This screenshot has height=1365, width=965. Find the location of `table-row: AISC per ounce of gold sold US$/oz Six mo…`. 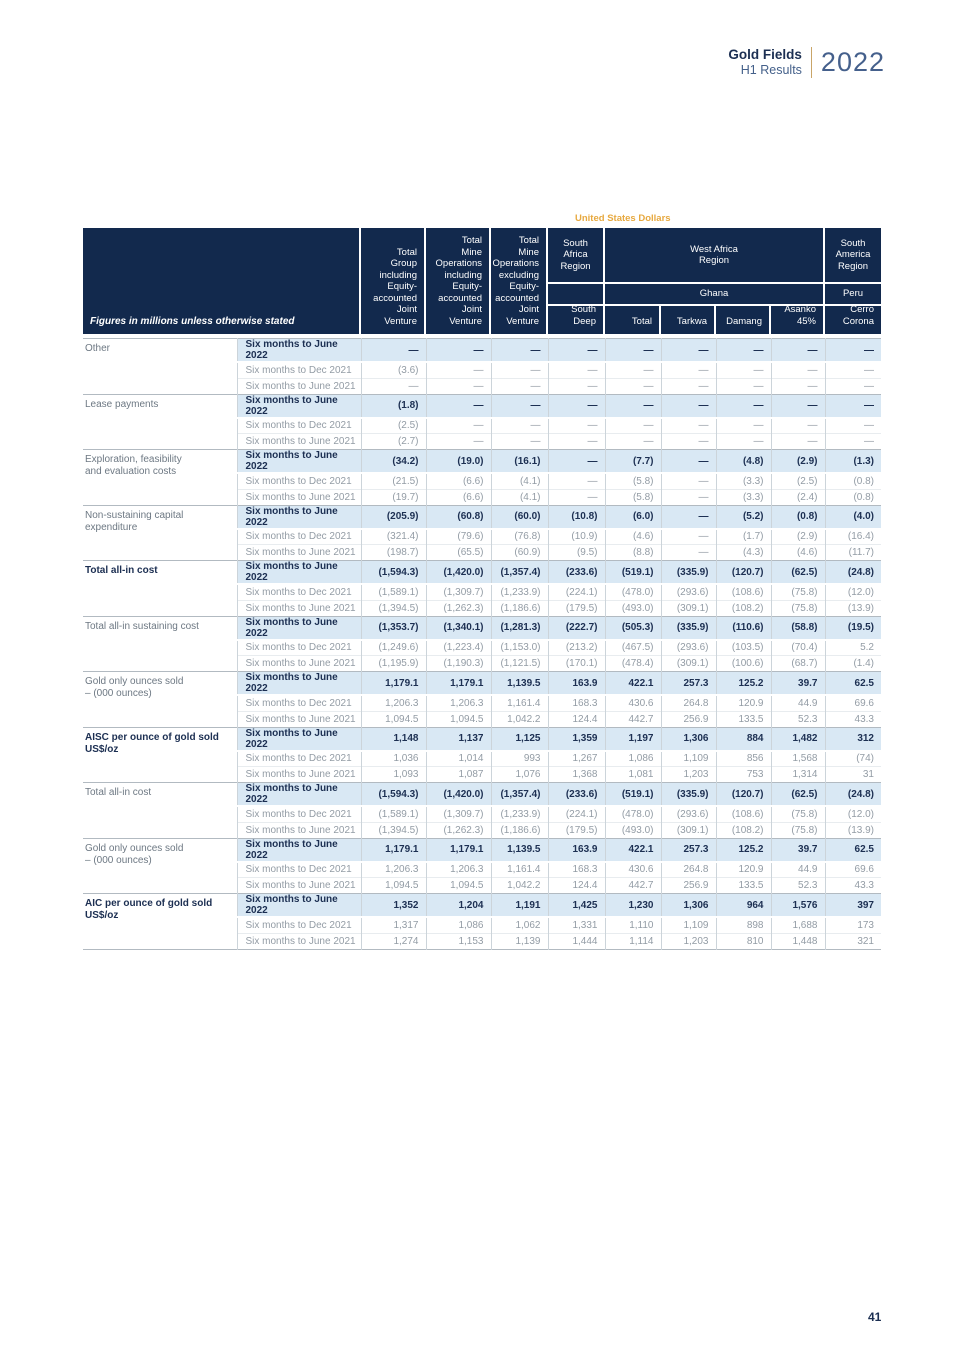

table-row: AISC per ounce of gold sold US$/oz Six mo… is located at coordinates (482, 755).